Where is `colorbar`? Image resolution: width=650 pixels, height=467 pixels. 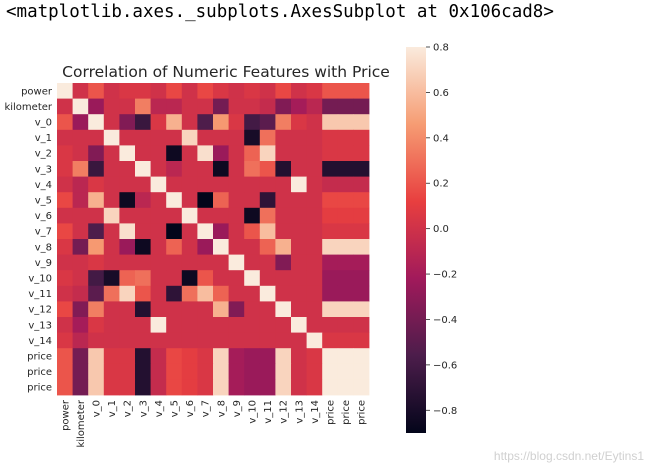 colorbar is located at coordinates (416, 240).